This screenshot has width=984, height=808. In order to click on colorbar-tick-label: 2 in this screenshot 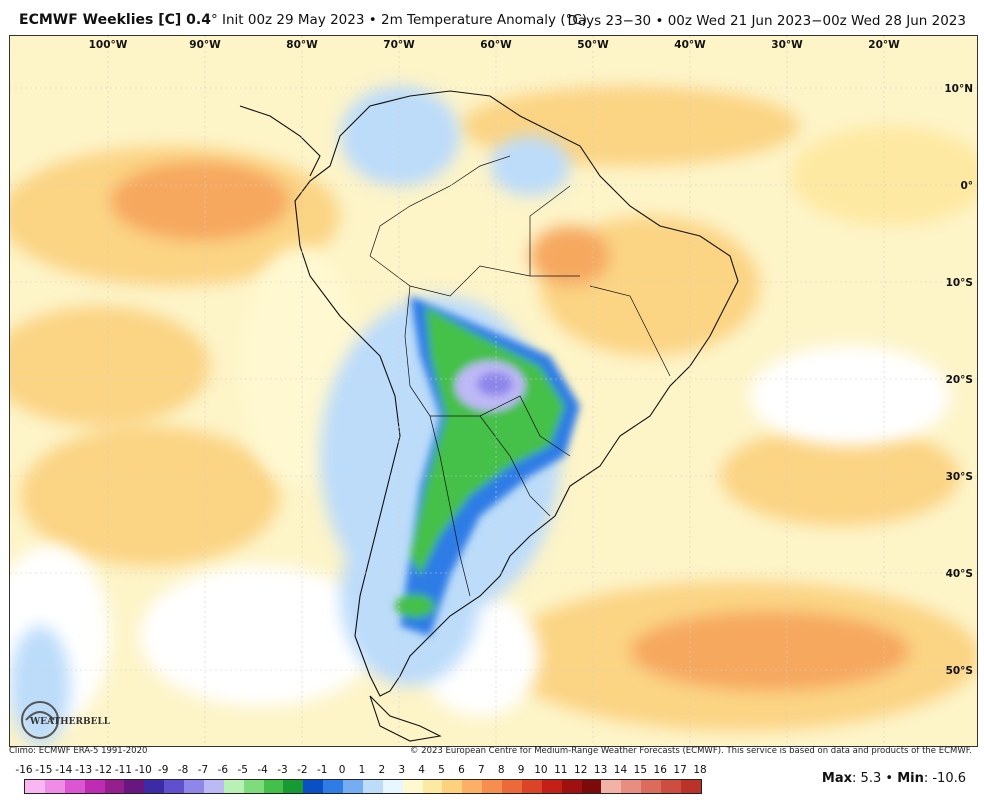, I will do `click(382, 770)`.